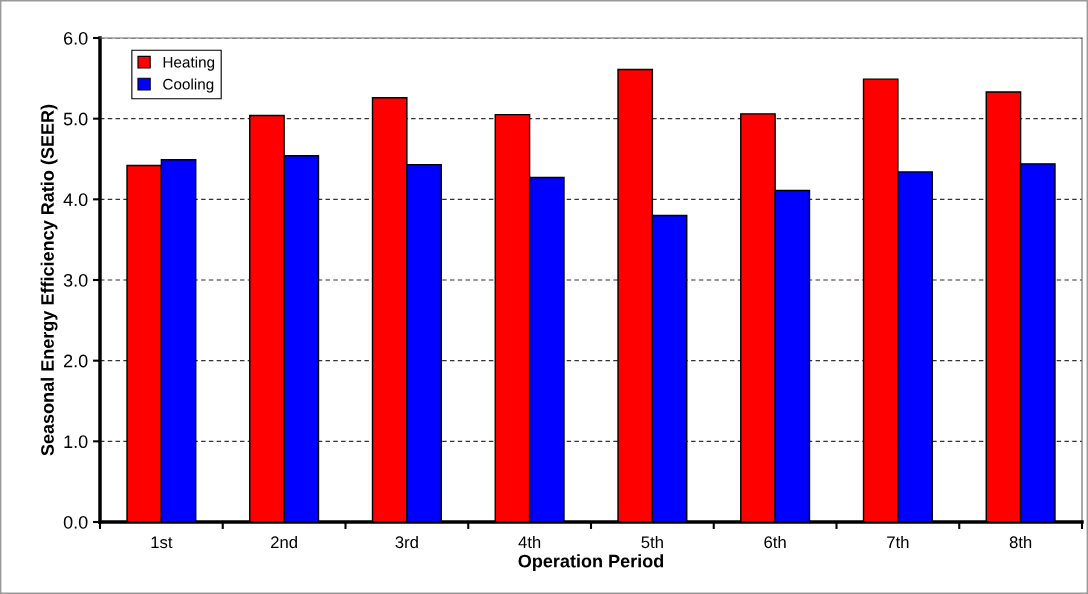  I want to click on y-tick-label: 5.0, so click(75, 119).